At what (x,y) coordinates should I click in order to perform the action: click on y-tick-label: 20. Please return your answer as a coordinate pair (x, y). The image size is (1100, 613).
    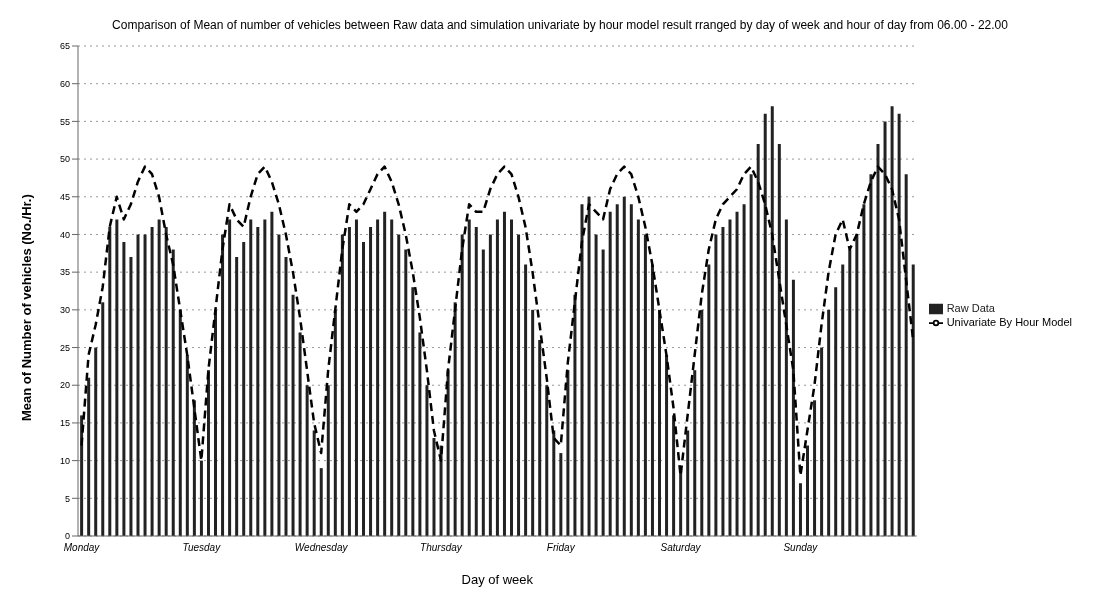
    Looking at the image, I should click on (64, 385).